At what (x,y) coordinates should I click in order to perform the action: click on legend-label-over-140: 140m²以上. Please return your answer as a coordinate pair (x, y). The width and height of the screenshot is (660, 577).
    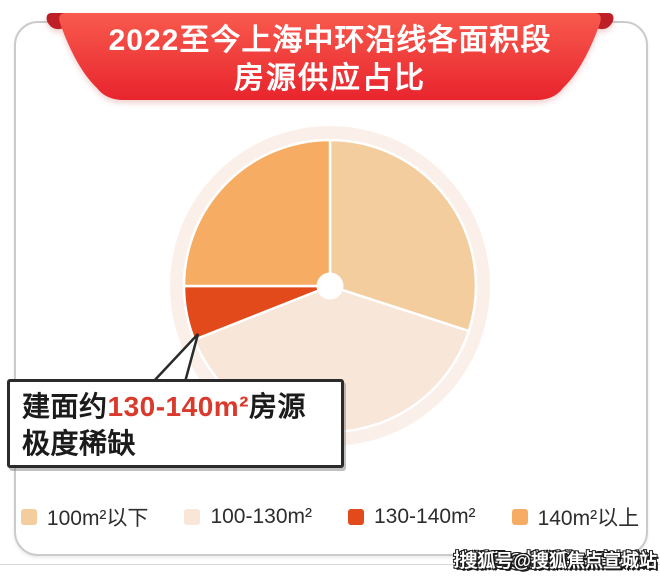
    Looking at the image, I should click on (588, 518).